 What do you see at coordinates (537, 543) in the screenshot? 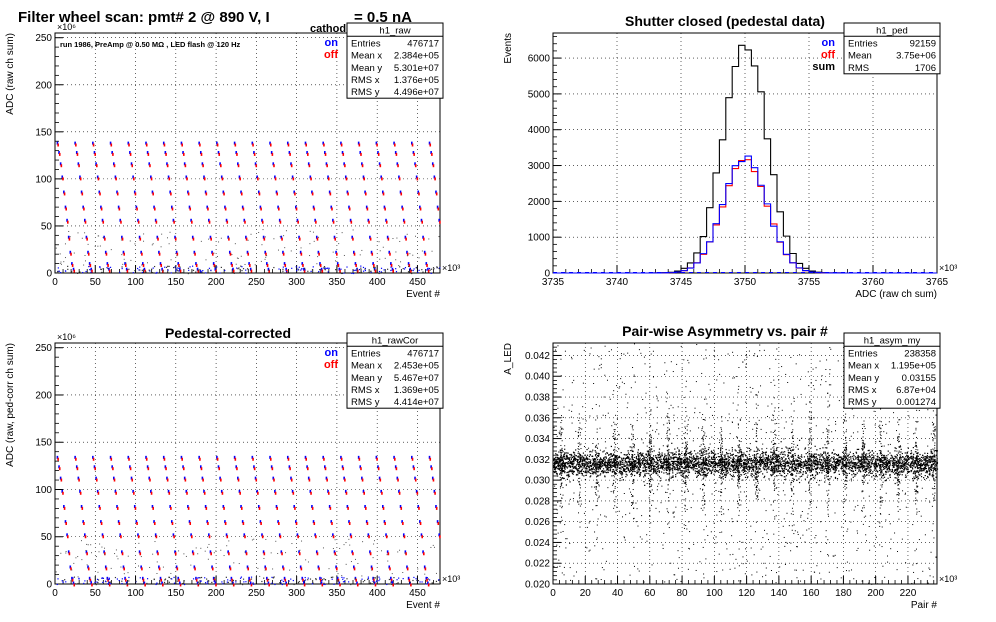
I see `y-tick-label: 0.024` at bounding box center [537, 543].